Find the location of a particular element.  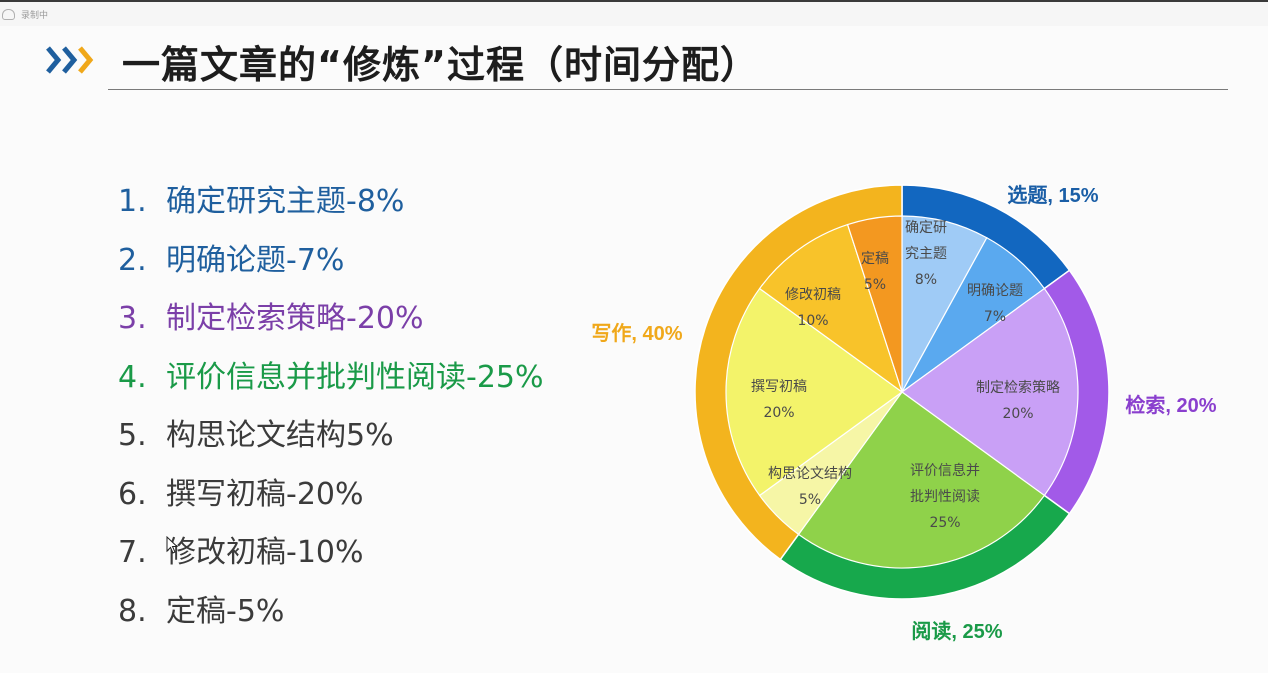

inner-slice-label: 明确论题 is located at coordinates (995, 291).